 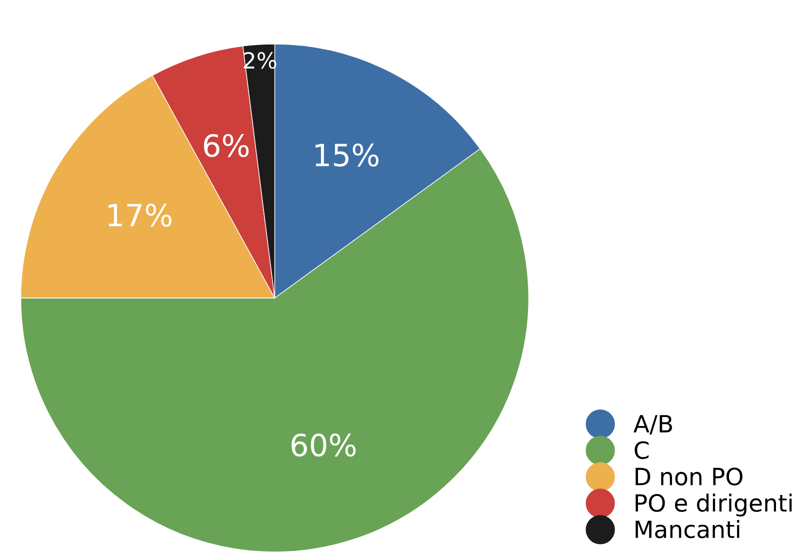 What do you see at coordinates (226, 146) in the screenshot?
I see `data-label: 6%` at bounding box center [226, 146].